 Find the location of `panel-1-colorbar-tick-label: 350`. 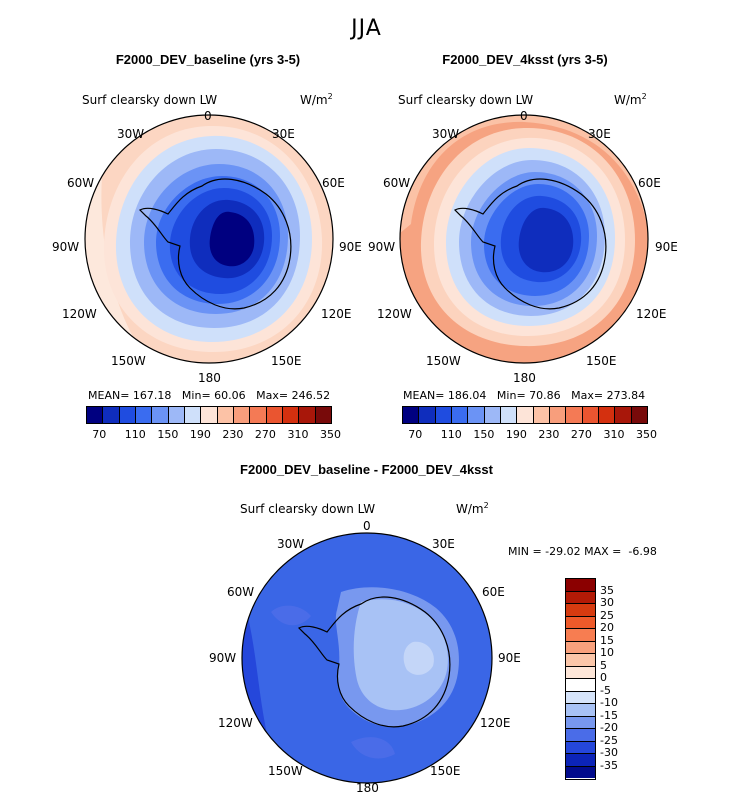

panel-1-colorbar-tick-label: 350 is located at coordinates (330, 434).